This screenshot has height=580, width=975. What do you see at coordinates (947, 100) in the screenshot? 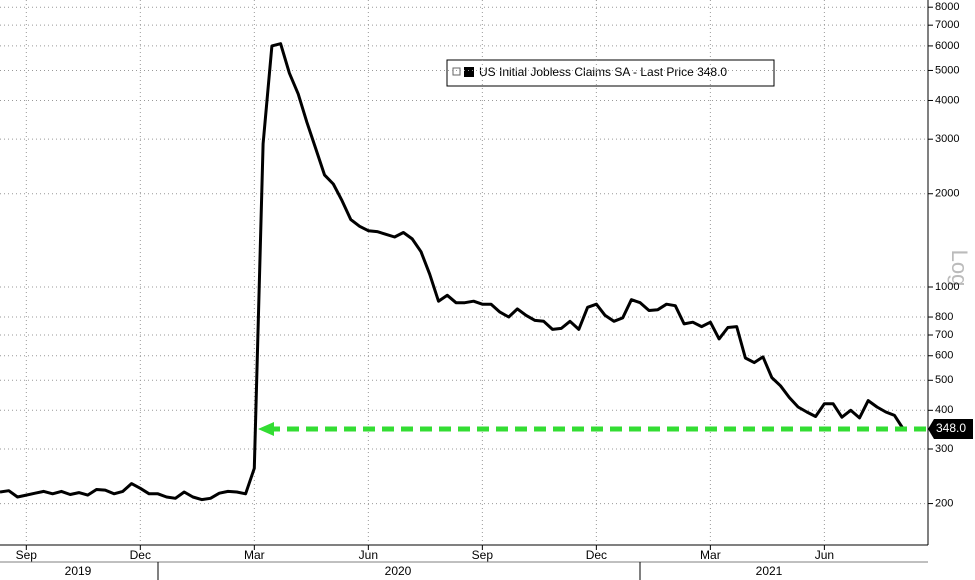
I see `y-tick-label: 4000` at bounding box center [947, 100].